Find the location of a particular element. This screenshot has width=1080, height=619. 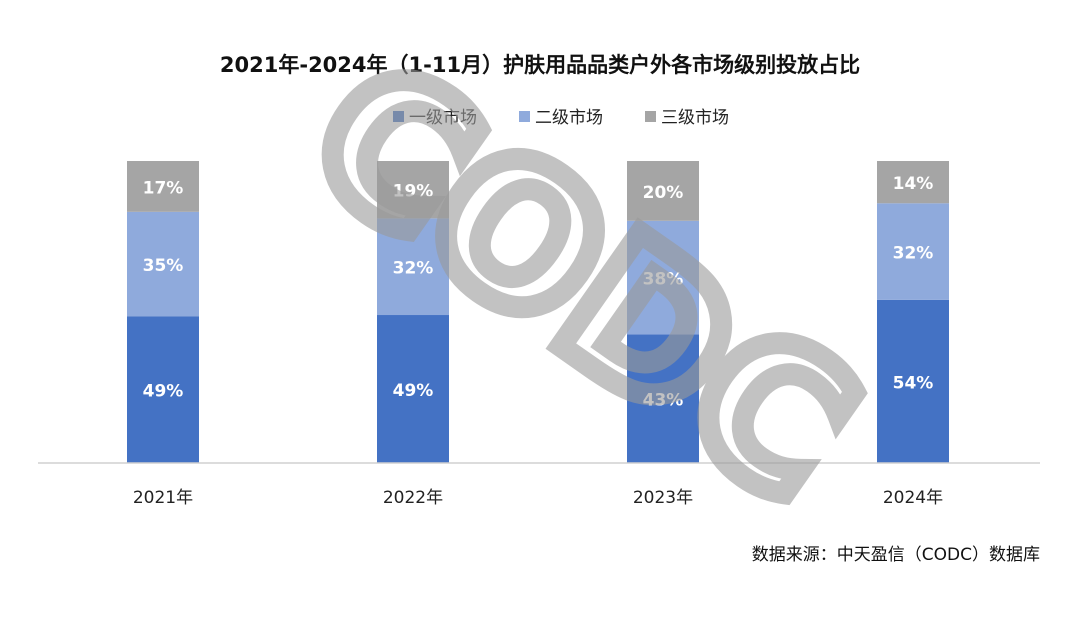

data-label-1-2: 35% is located at coordinates (163, 266).